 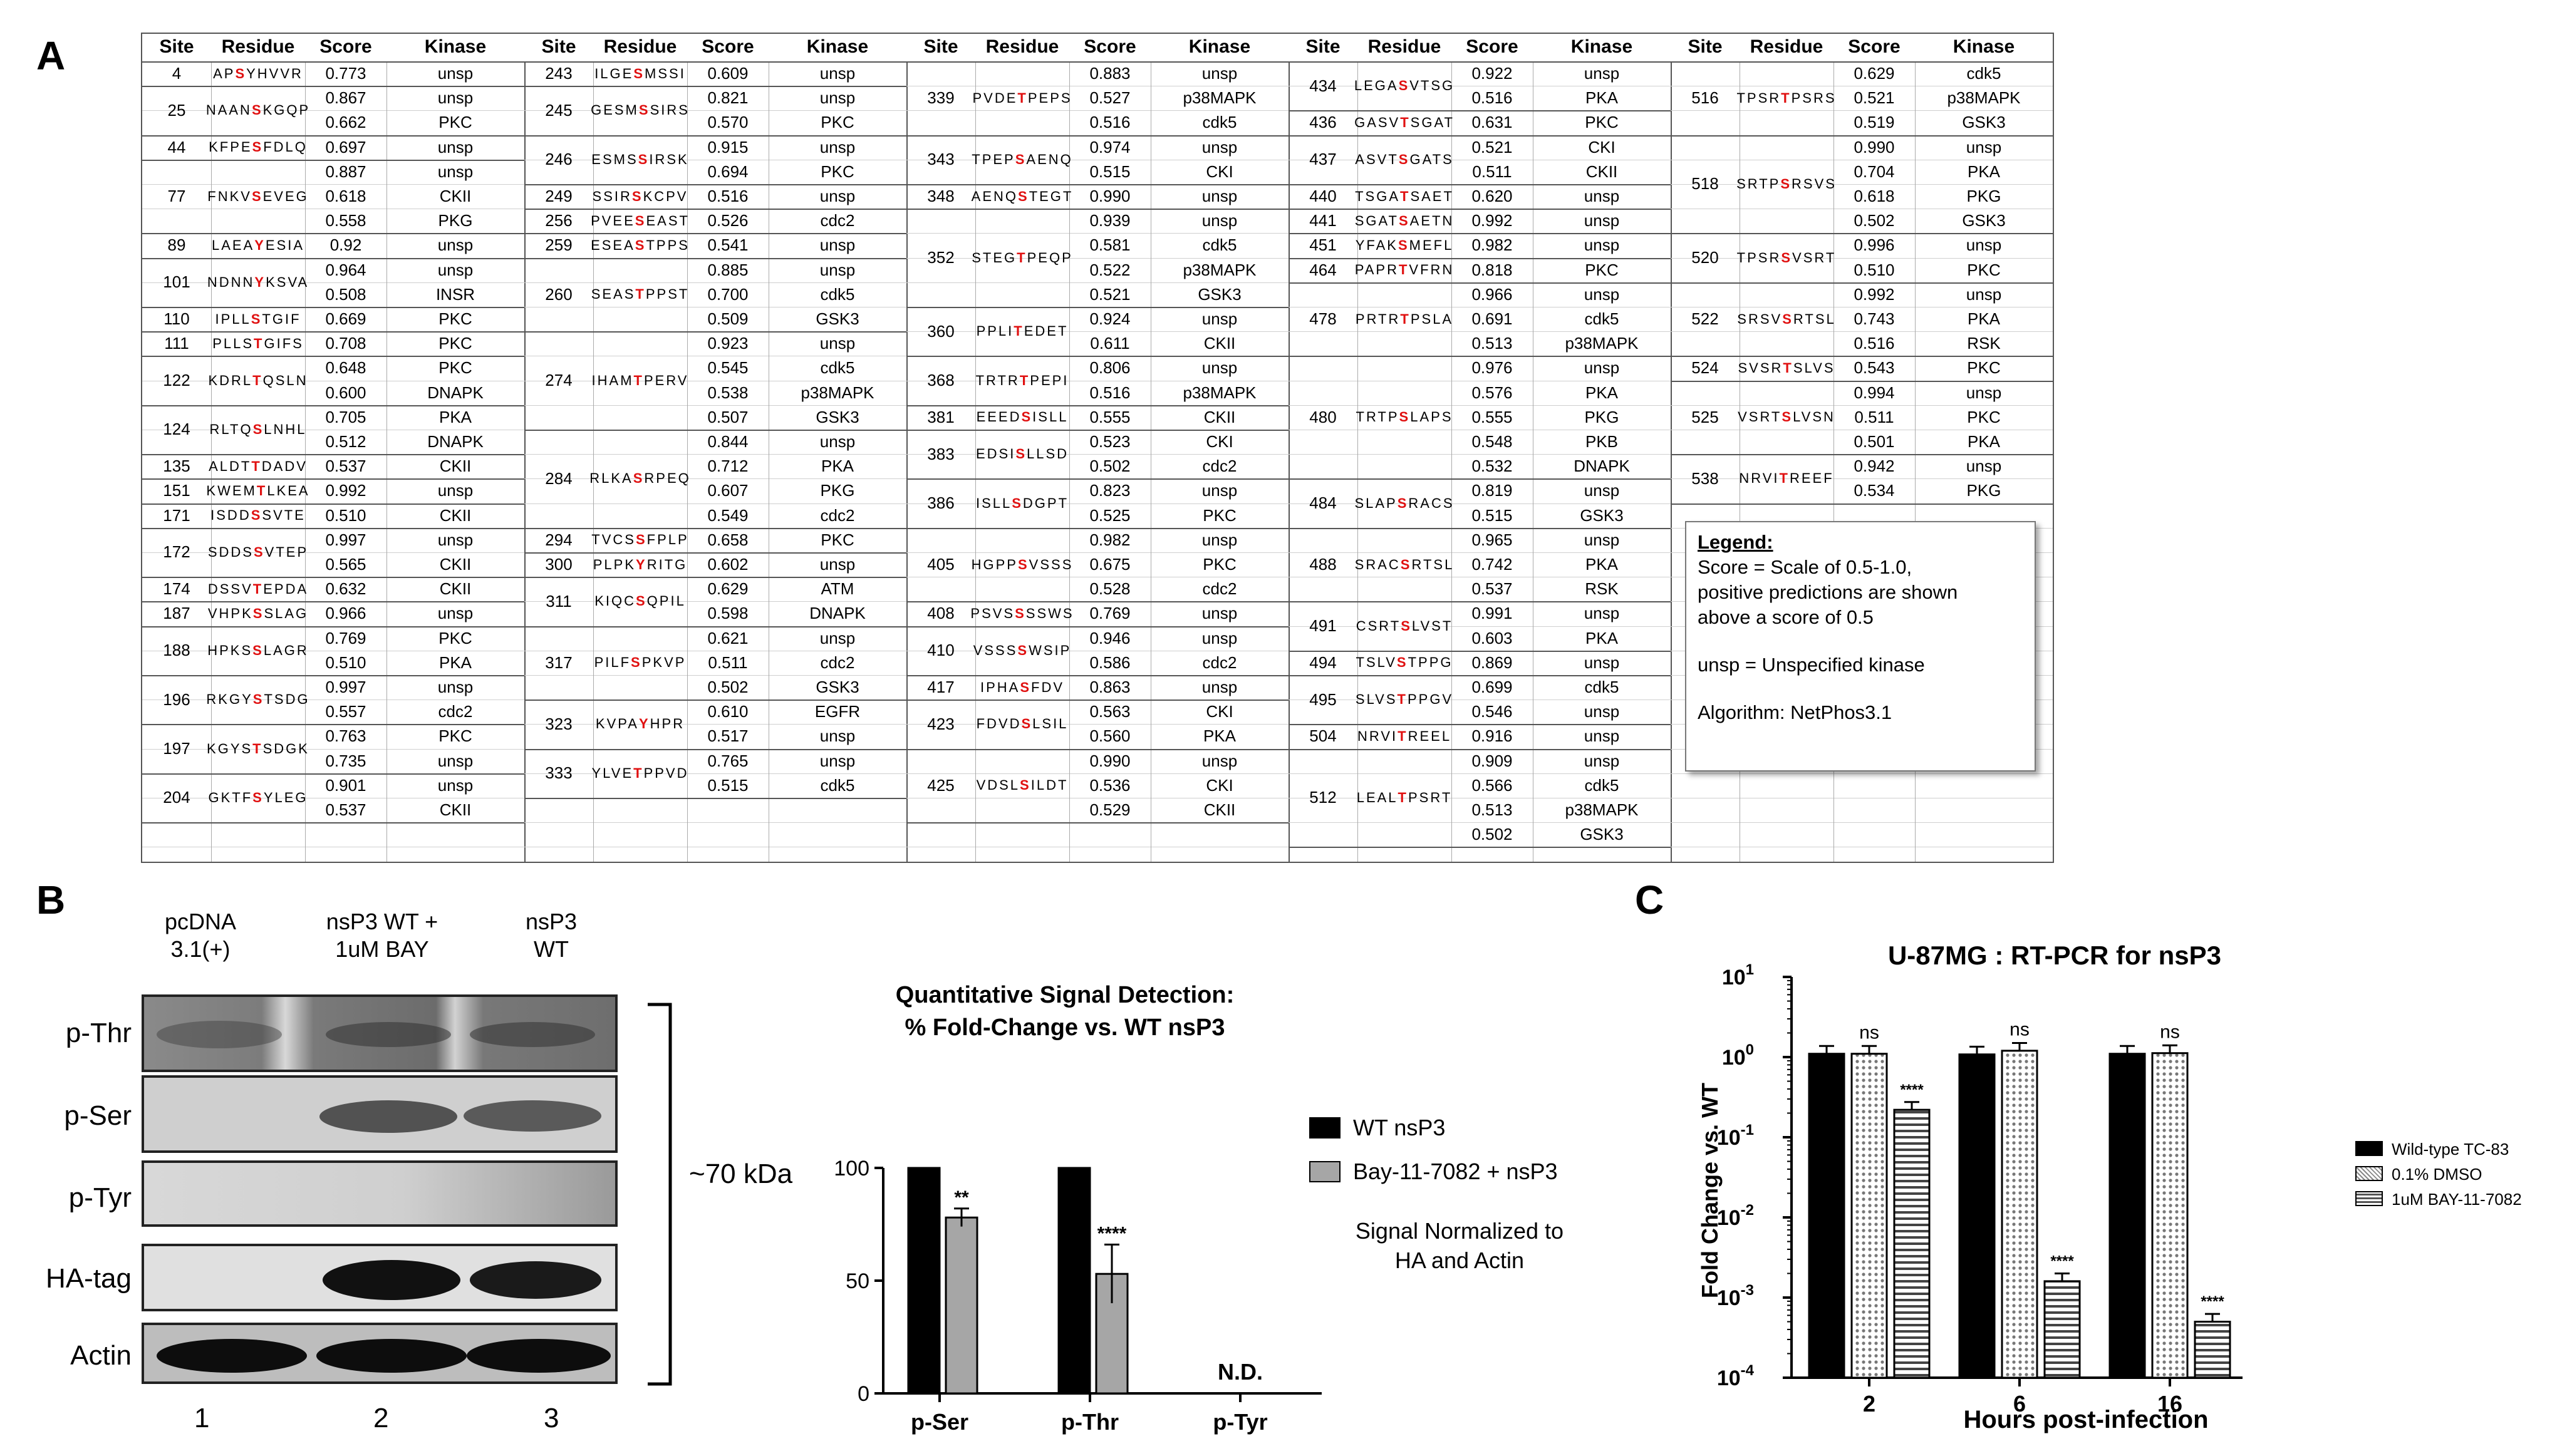 I want to click on phosphosite-group: 495 SLVS T PPGV 0.699 cdk5 0.546 unsp, so click(x=1480, y=700).